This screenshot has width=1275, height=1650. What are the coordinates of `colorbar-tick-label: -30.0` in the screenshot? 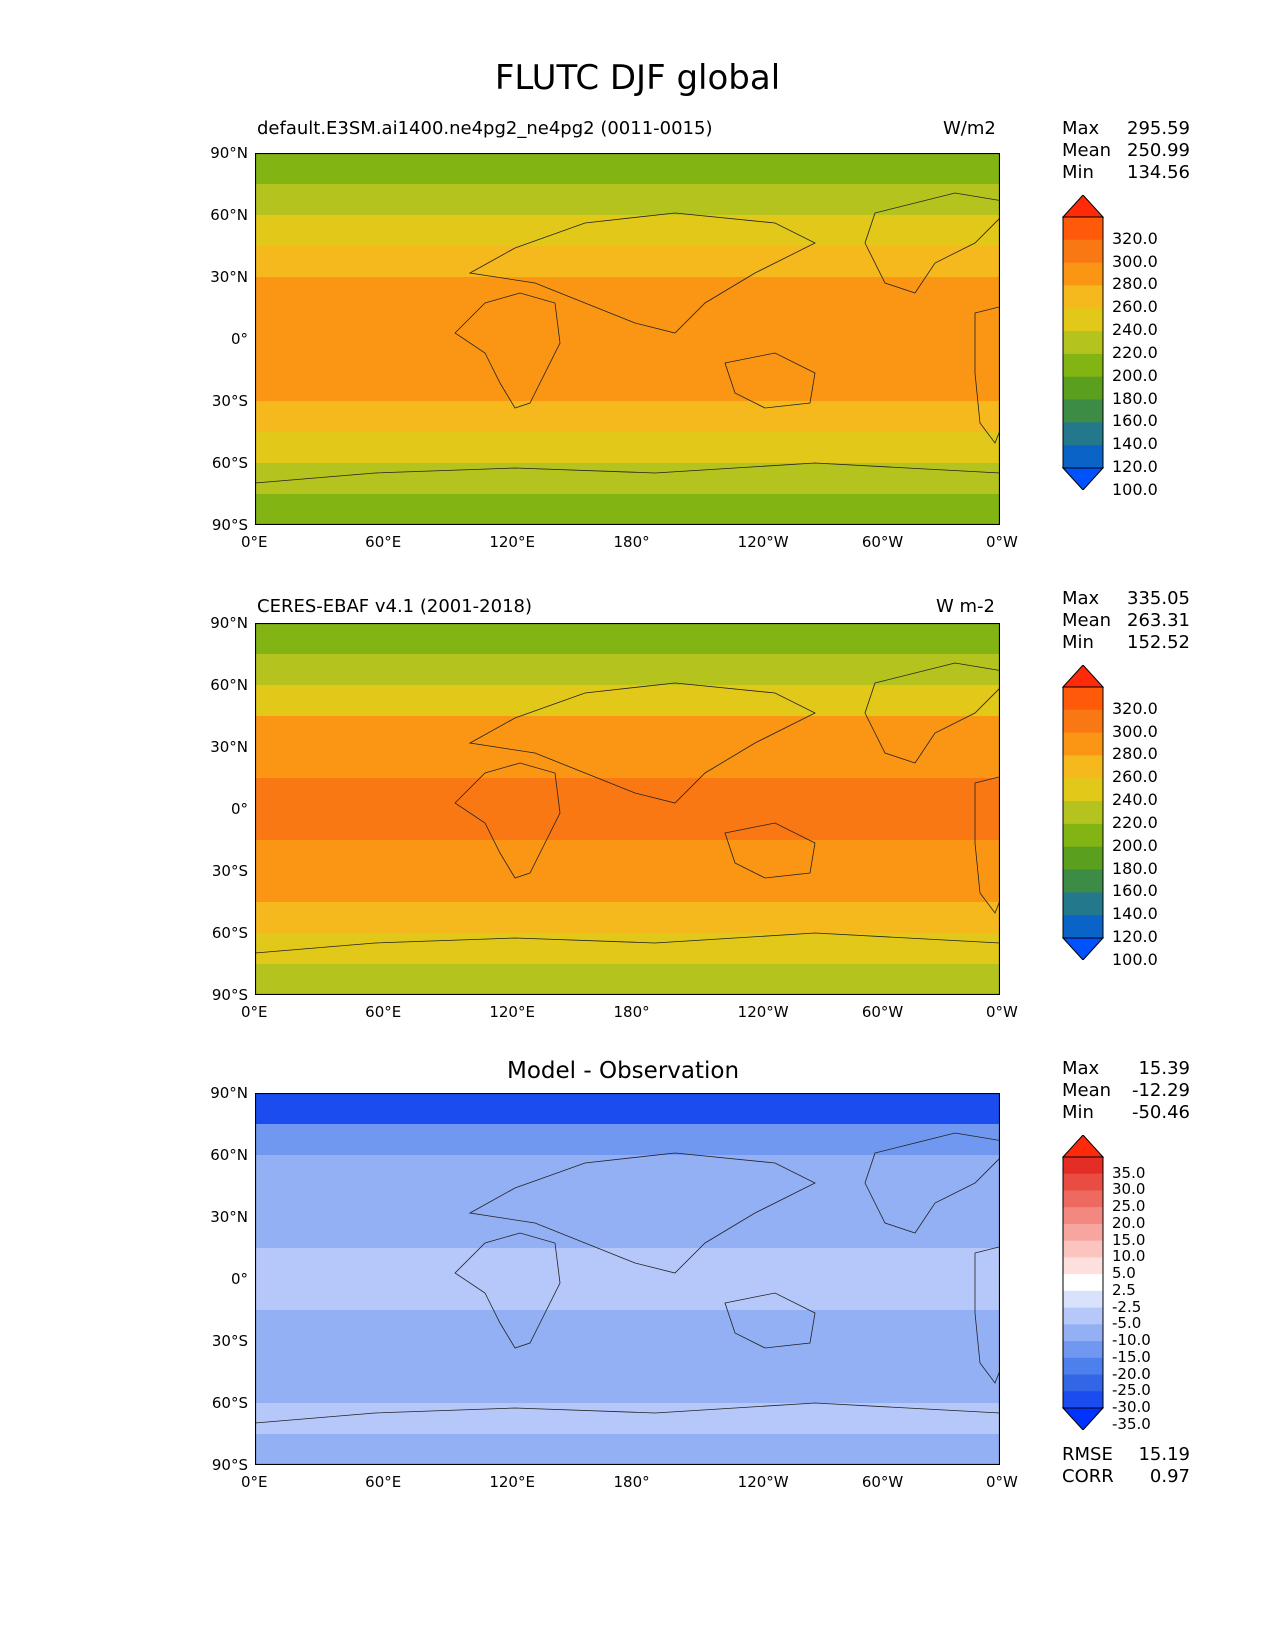 It's located at (1131, 1407).